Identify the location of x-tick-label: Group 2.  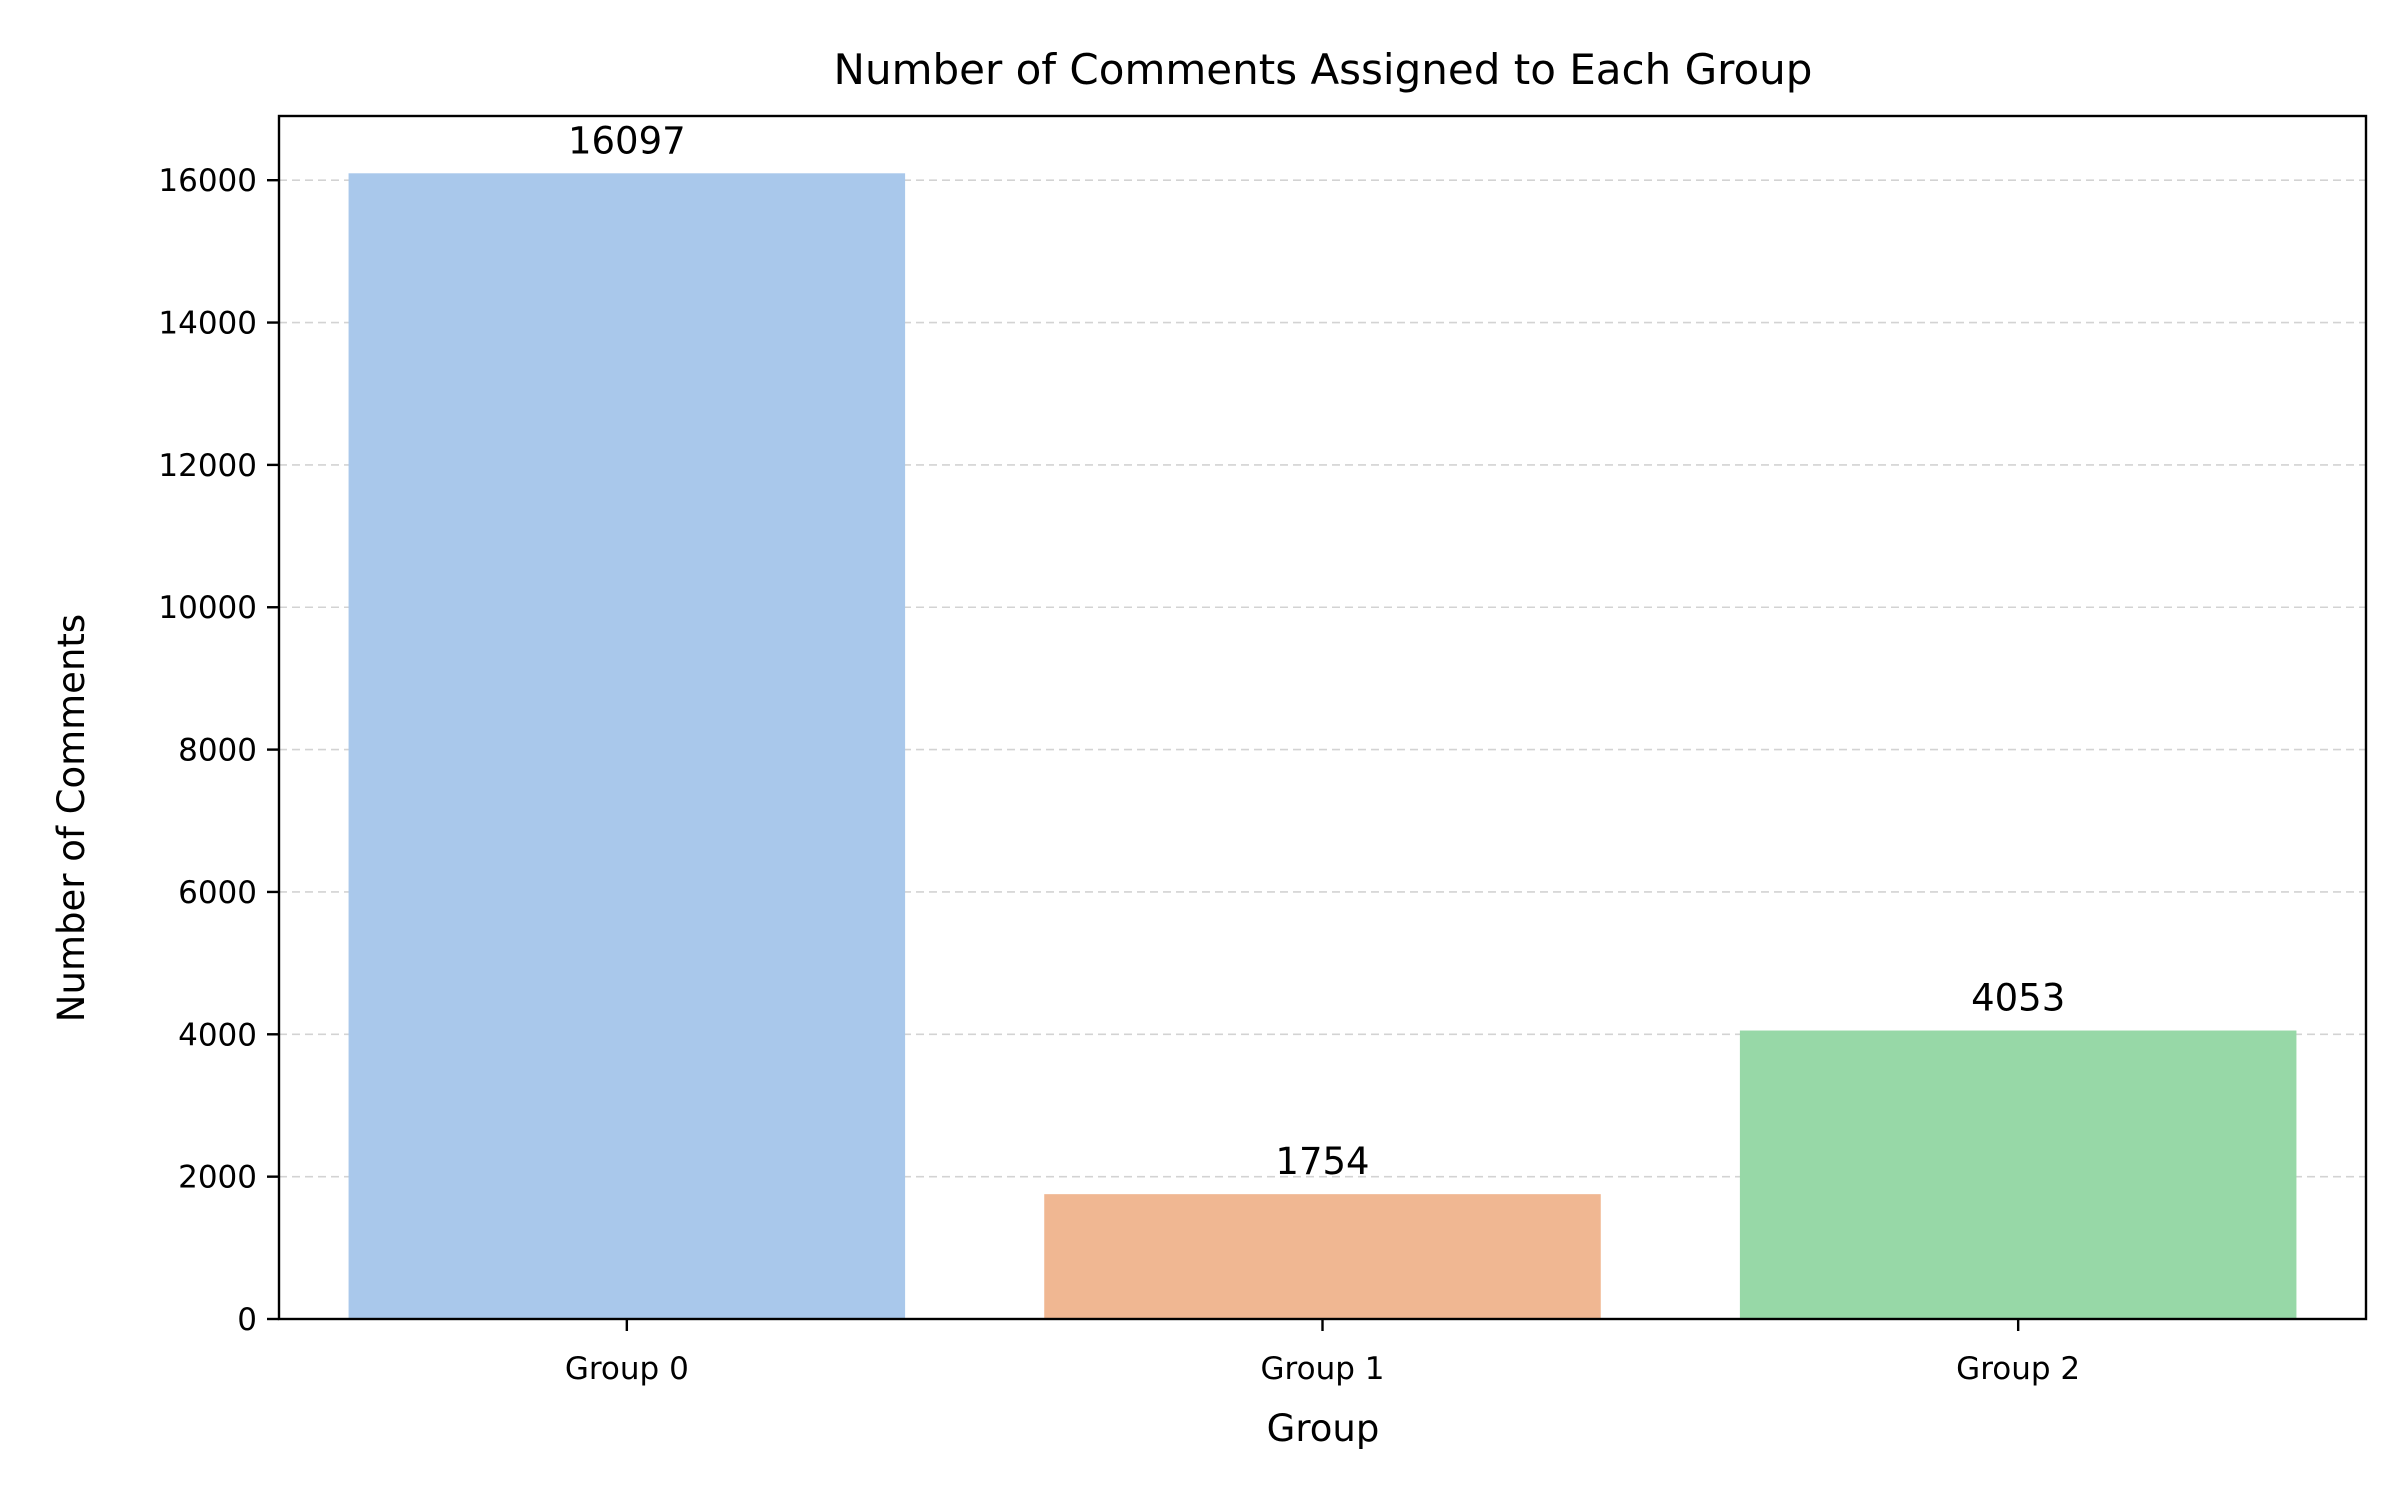
(2018, 1369).